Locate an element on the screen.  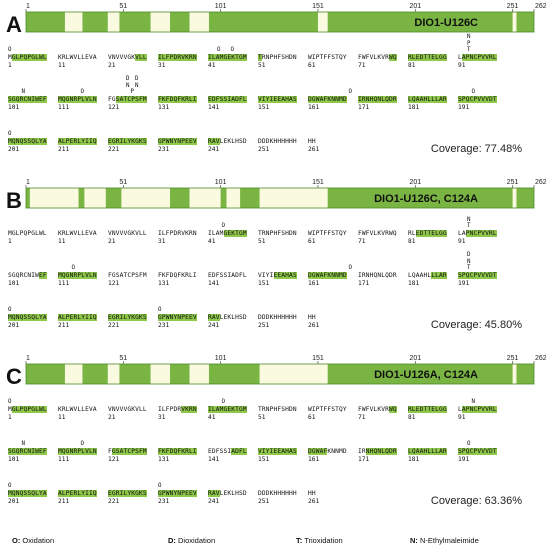
residue-position: 81 is located at coordinates (412, 417).